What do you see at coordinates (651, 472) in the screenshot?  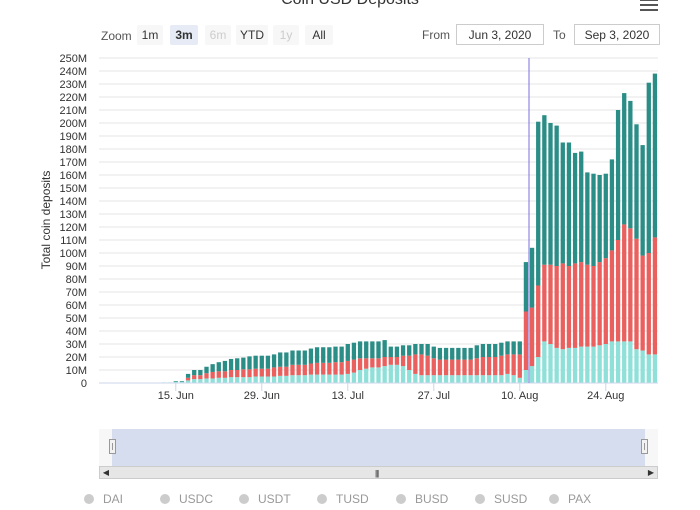 I see `scroll-right-arrow-icon: ▶` at bounding box center [651, 472].